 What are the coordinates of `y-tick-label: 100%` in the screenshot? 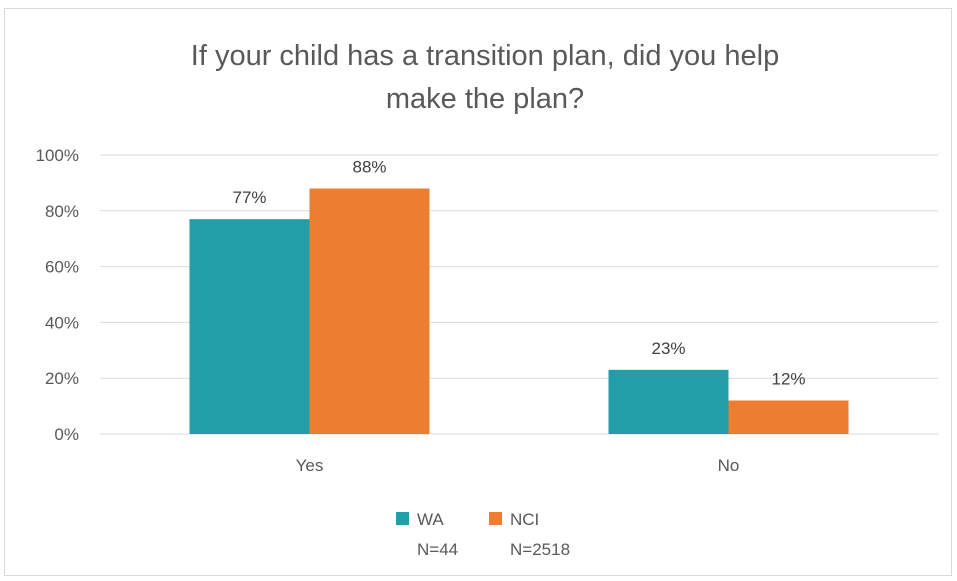 It's located at (57, 155).